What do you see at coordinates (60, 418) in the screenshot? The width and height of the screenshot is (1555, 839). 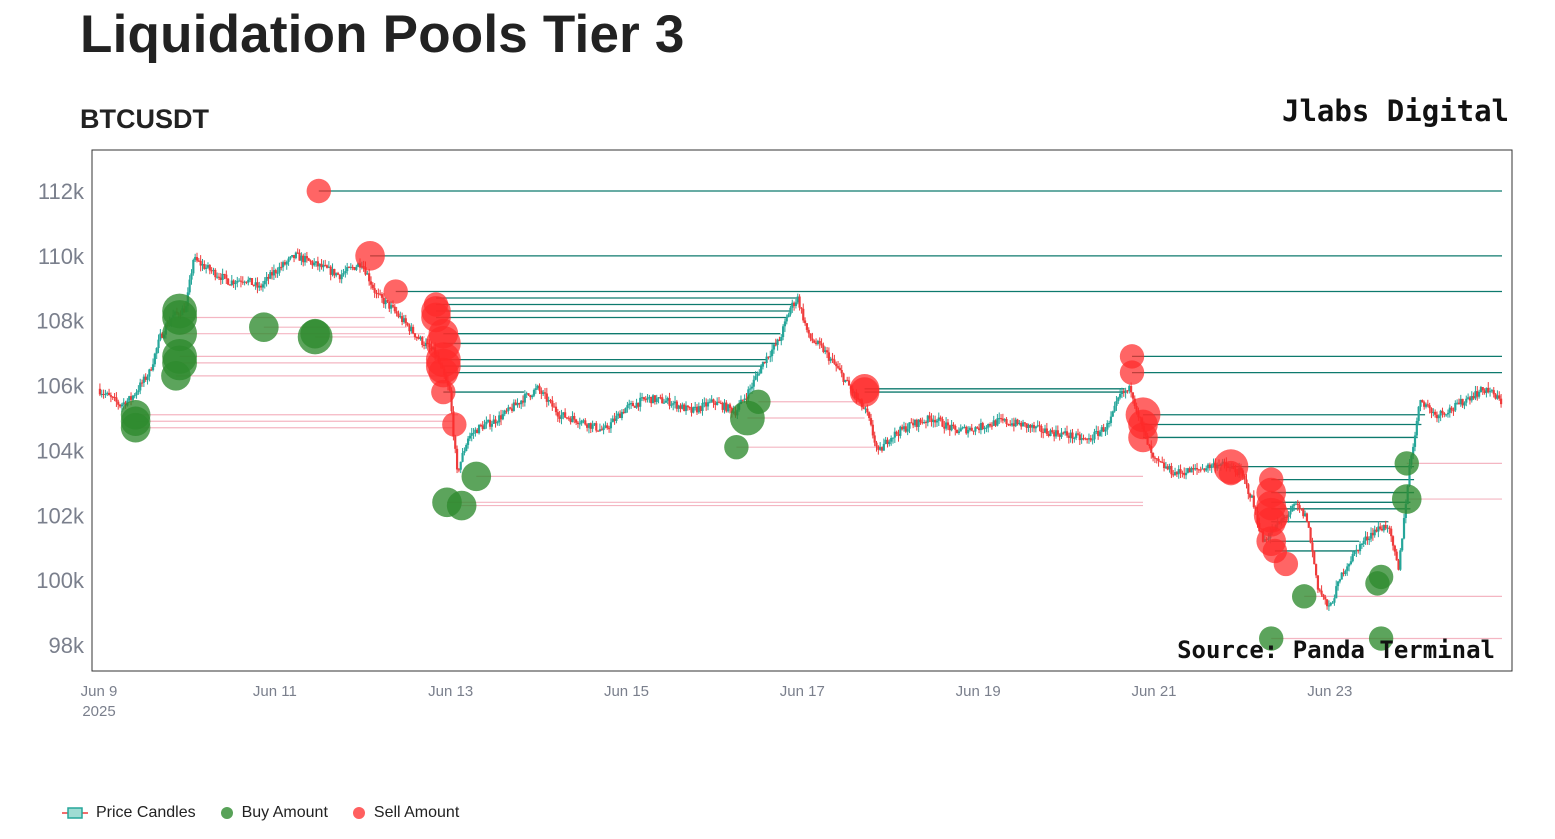 I see `y-axis: 98k 100k 102k 104k 106k 108k 110k 112k` at bounding box center [60, 418].